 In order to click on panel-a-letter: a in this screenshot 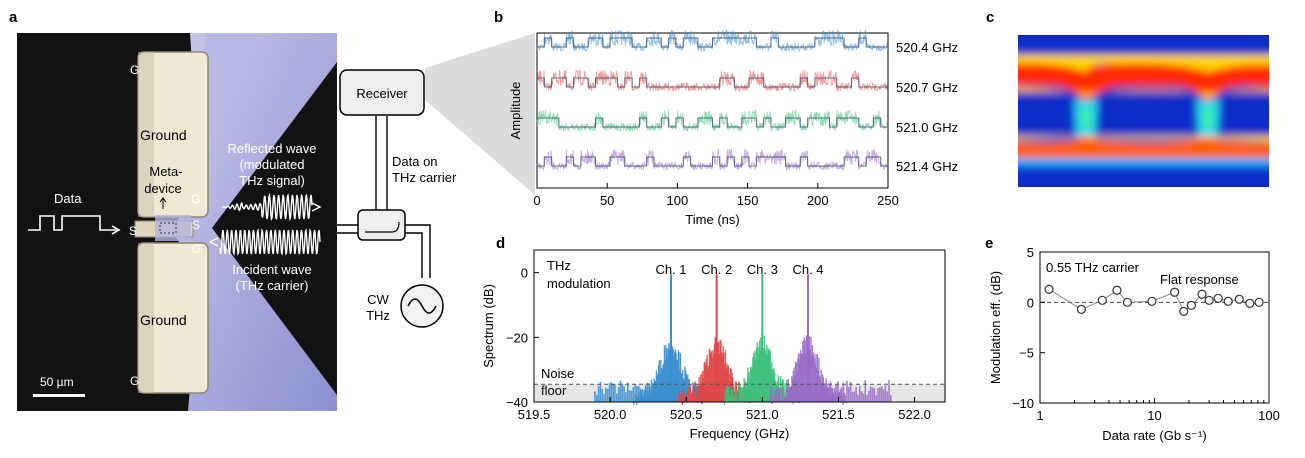, I will do `click(13, 17)`.